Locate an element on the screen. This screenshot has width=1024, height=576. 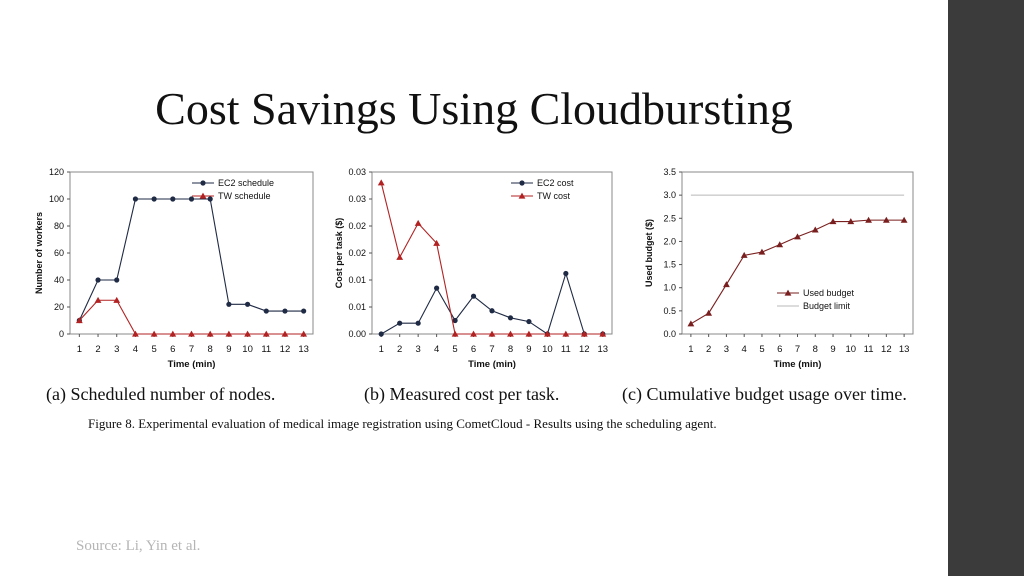
series-used-budget is located at coordinates (797, 271).